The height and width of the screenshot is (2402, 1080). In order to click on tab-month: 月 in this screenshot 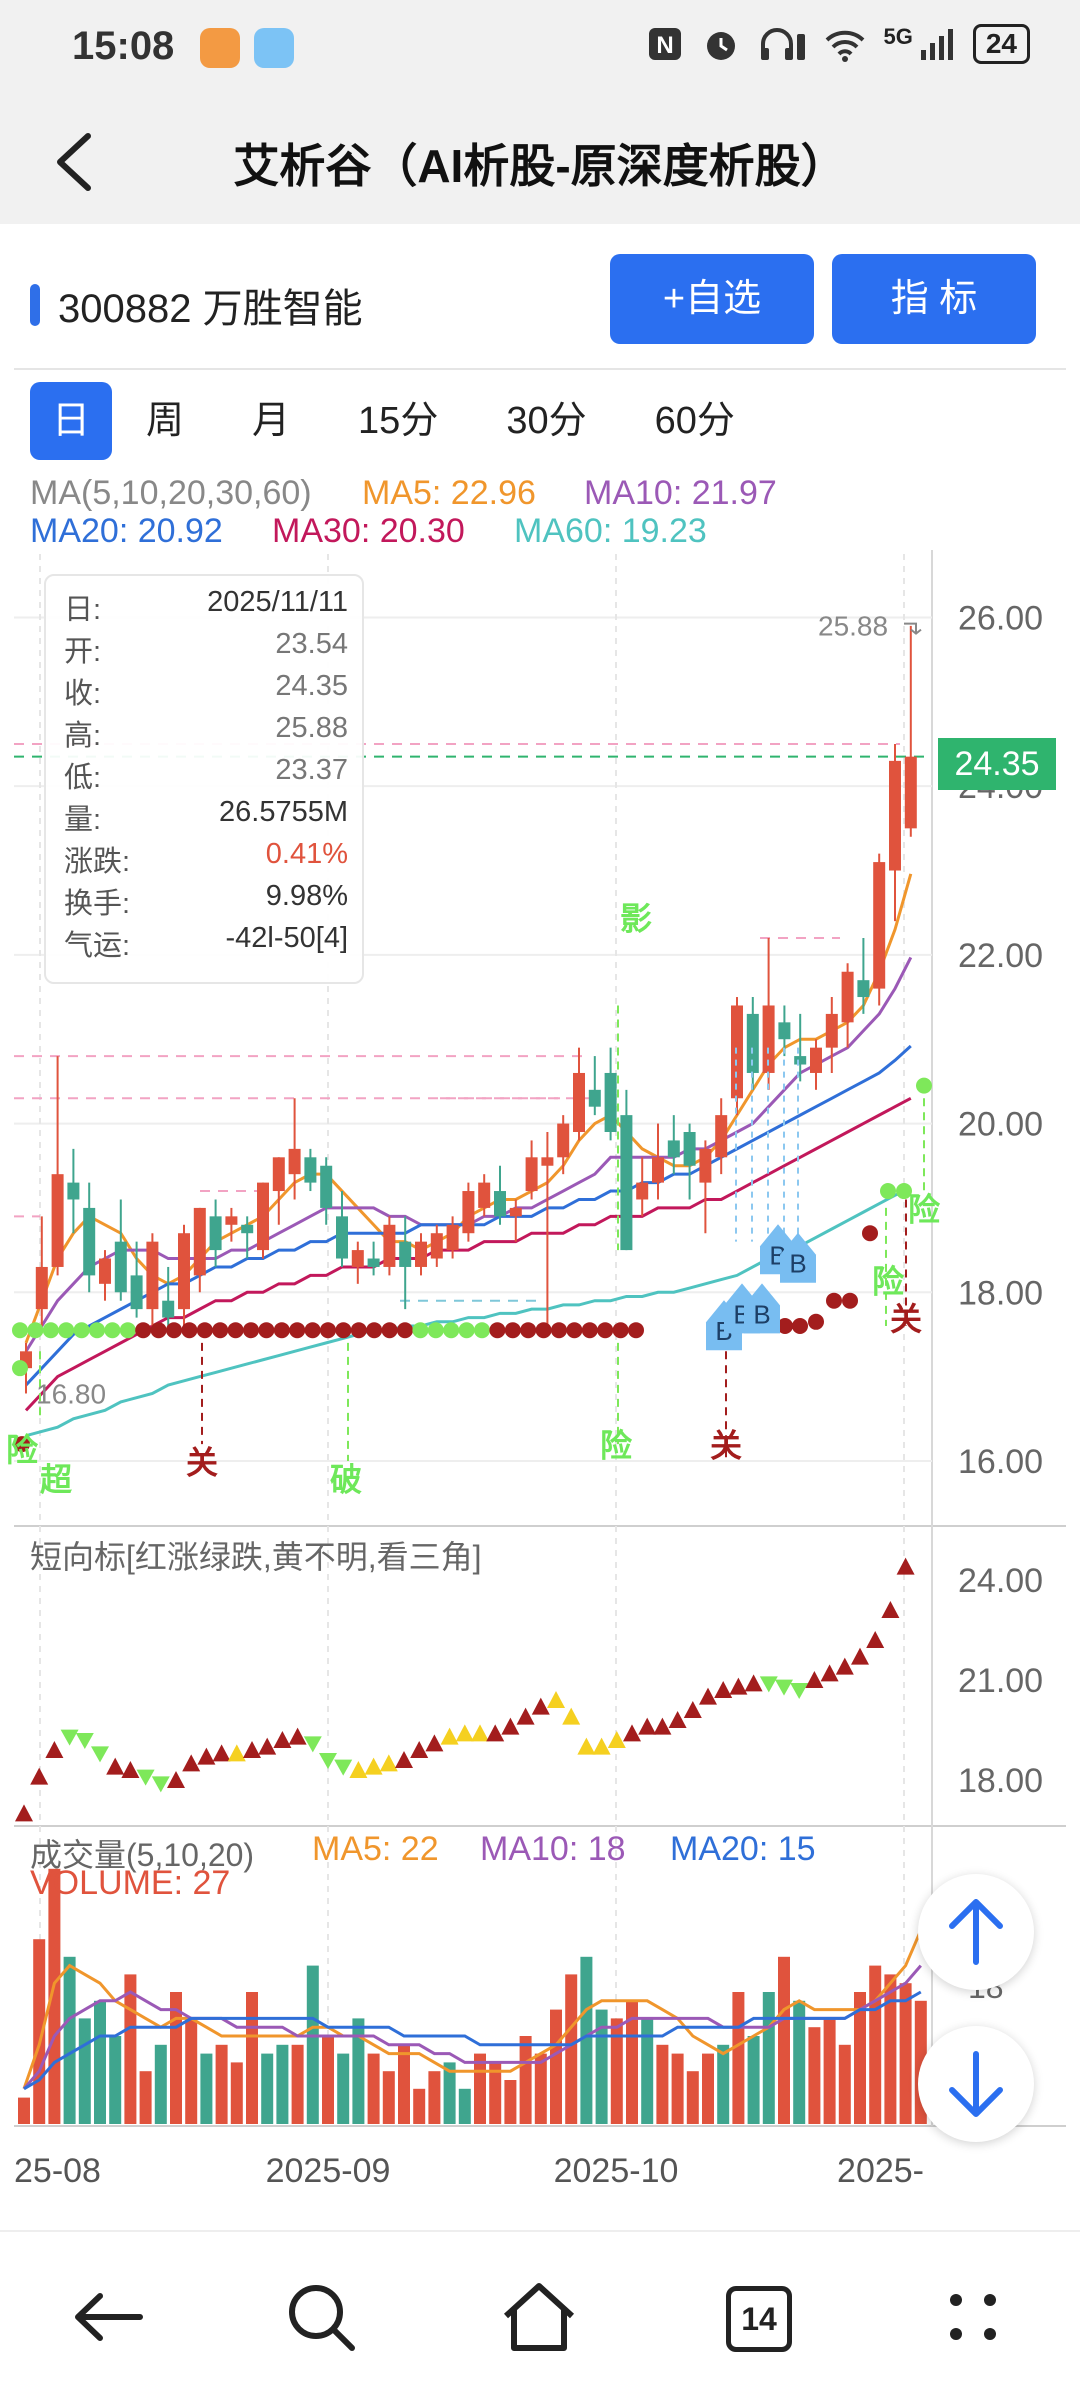, I will do `click(271, 421)`.